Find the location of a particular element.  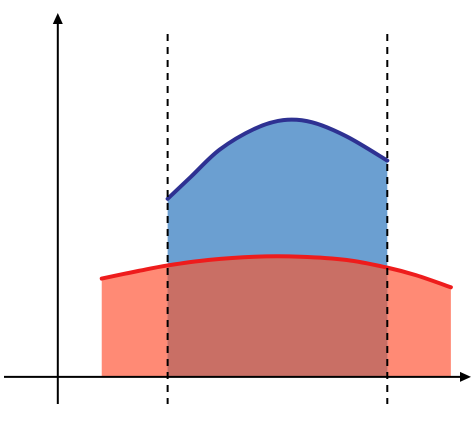

overlap-fill is located at coordinates (277, 316).